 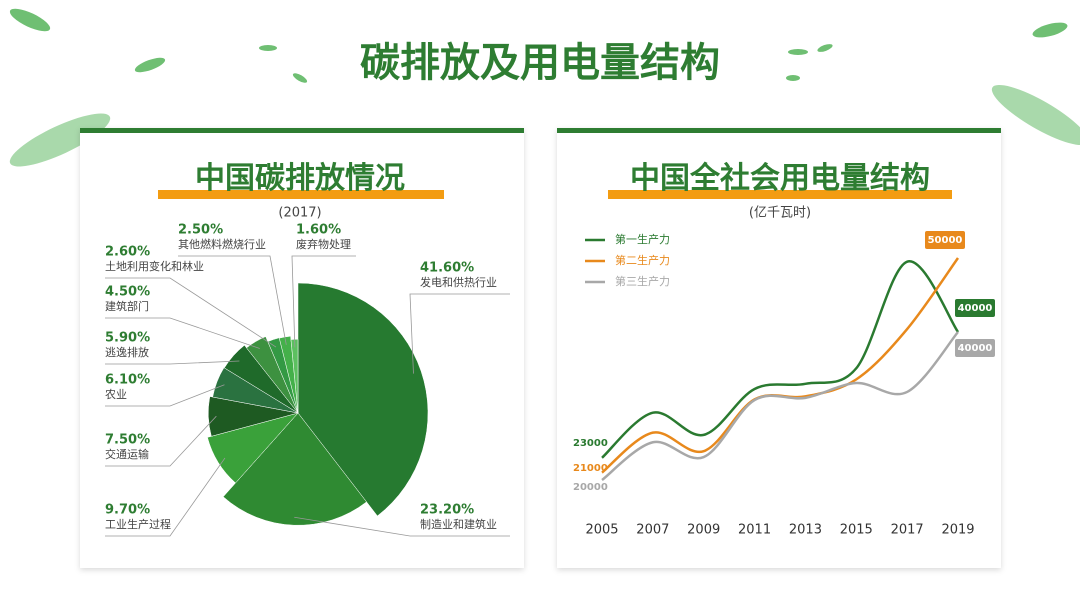 What do you see at coordinates (856, 530) in the screenshot?
I see `x-tick-label: 2015` at bounding box center [856, 530].